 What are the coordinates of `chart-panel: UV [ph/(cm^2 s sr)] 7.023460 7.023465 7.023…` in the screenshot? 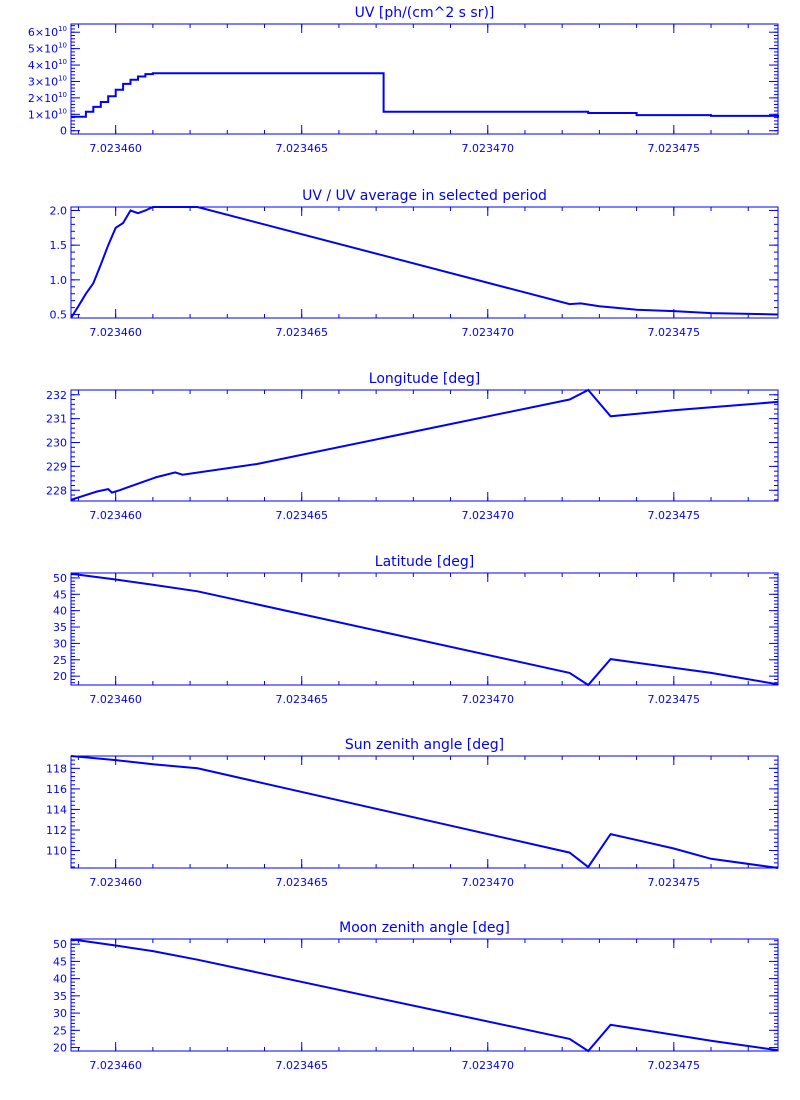 It's located at (403, 80).